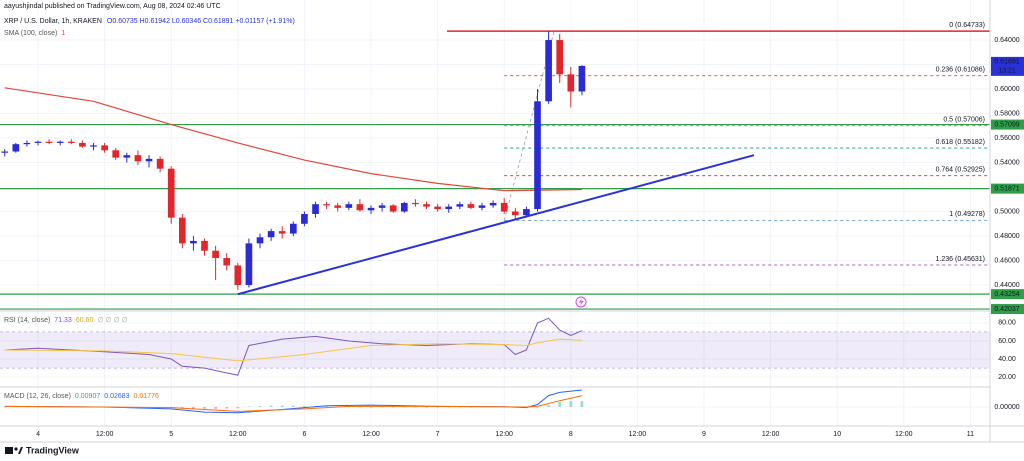 Image resolution: width=1024 pixels, height=461 pixels. Describe the element at coordinates (1007, 341) in the screenshot. I see `y-tick-label: 60.00` at that location.